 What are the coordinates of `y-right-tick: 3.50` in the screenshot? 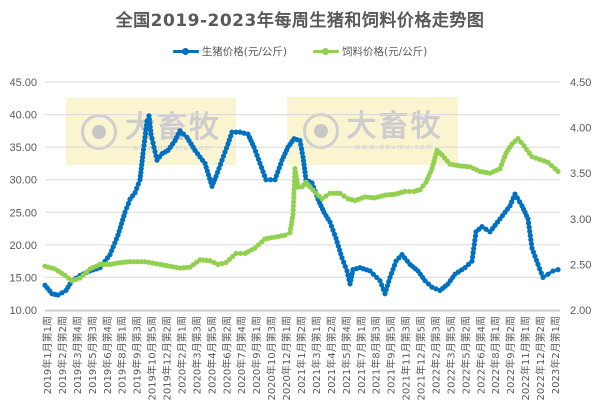 It's located at (580, 174).